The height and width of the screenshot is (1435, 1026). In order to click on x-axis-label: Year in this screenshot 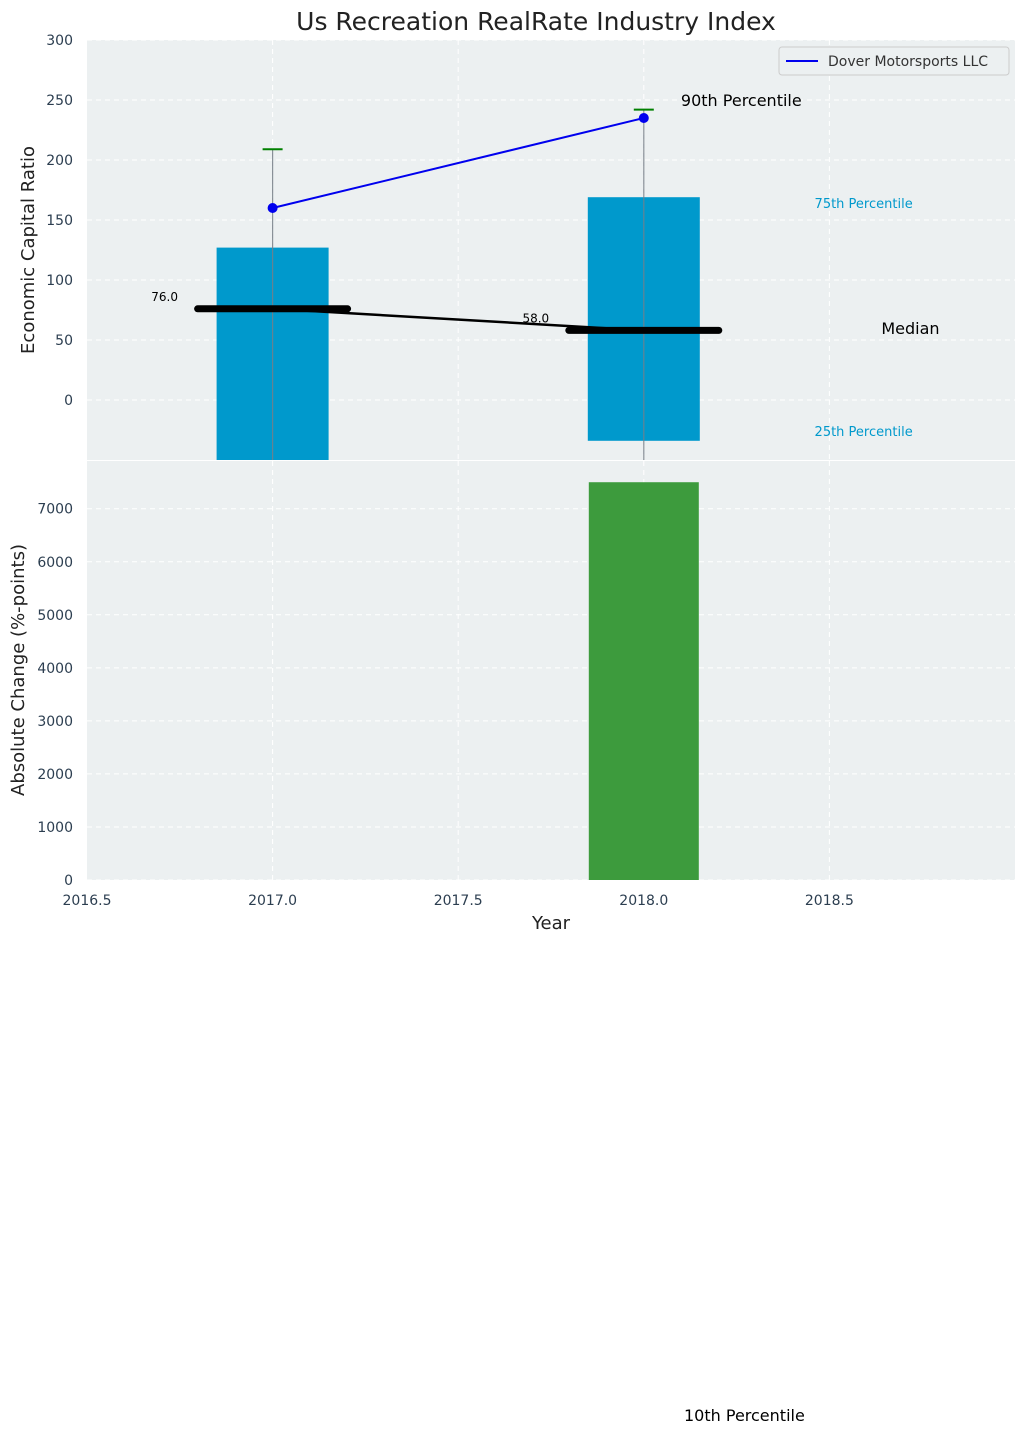, I will do `click(551, 923)`.